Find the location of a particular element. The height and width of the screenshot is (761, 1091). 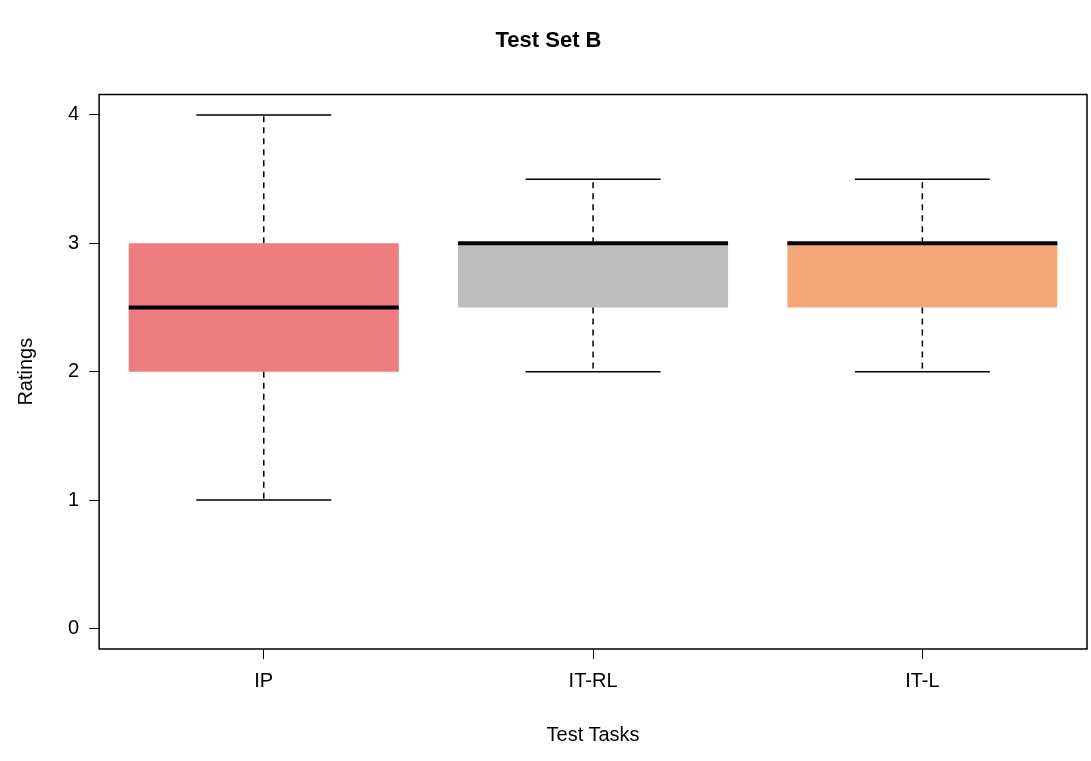

x-tick-label: IT-RL is located at coordinates (593, 679).